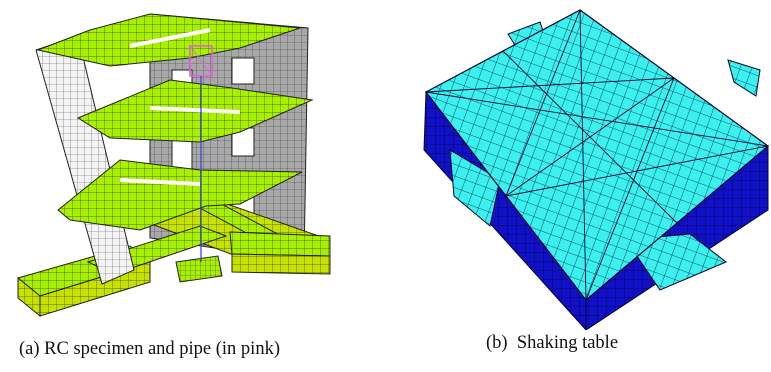 Image resolution: width=771 pixels, height=372 pixels. Describe the element at coordinates (243, 71) in the screenshot. I see `wall-opening` at that location.